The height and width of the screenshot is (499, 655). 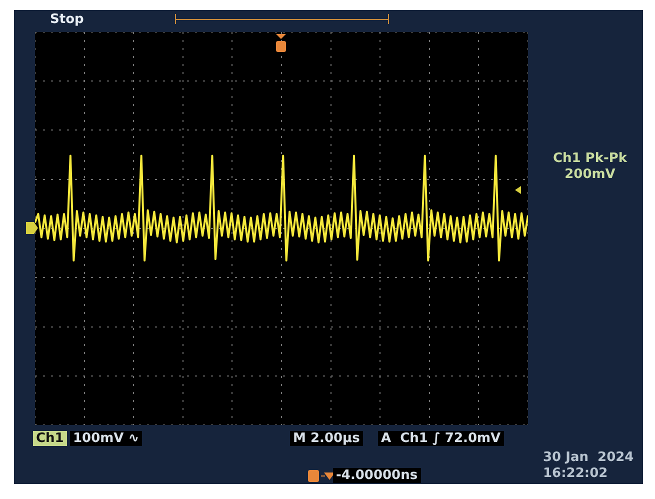 What do you see at coordinates (588, 457) in the screenshot?
I see `text: 30 Jan 2024` at bounding box center [588, 457].